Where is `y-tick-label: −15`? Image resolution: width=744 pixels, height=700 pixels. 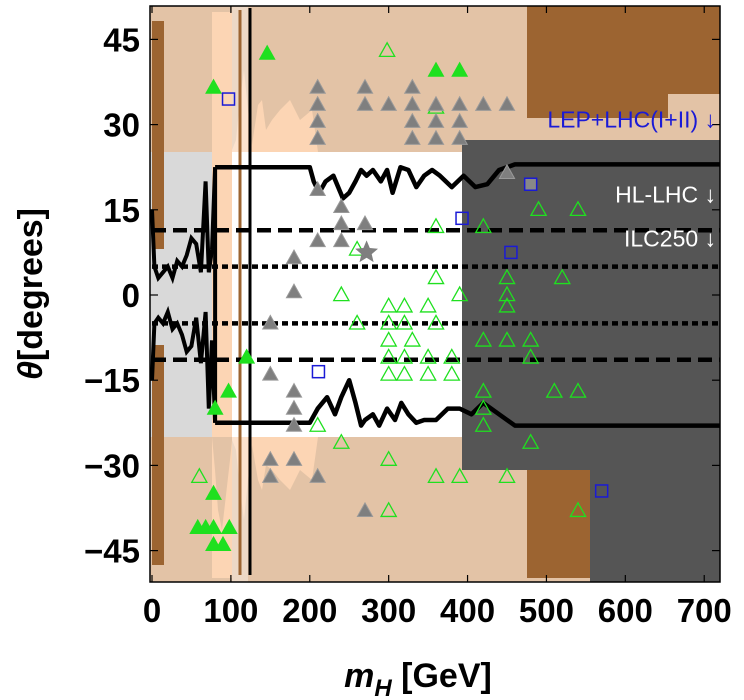
y-tick-label: −15 is located at coordinates (112, 380).